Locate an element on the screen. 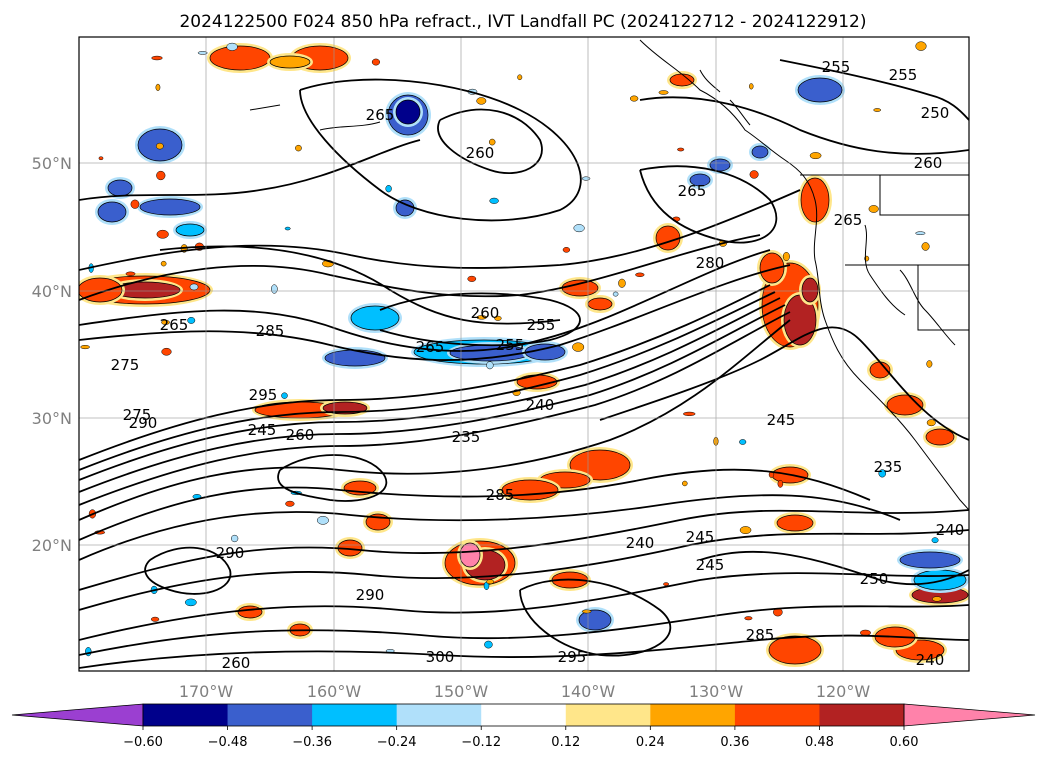  contour-label: 240 is located at coordinates (540, 405).